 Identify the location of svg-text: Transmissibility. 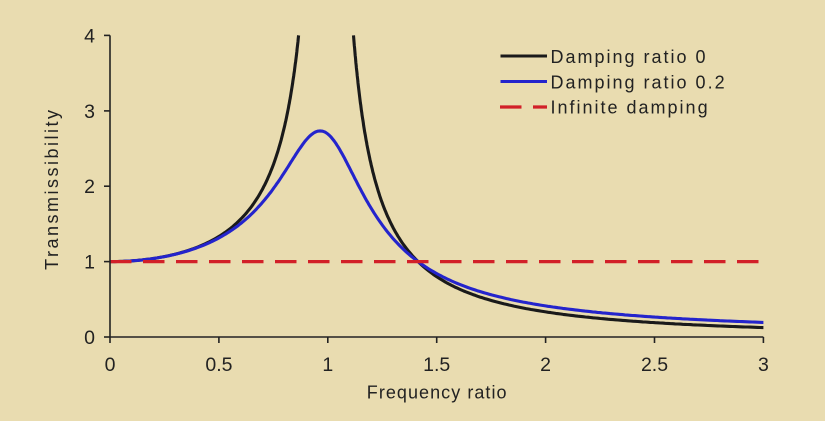
(52, 189).